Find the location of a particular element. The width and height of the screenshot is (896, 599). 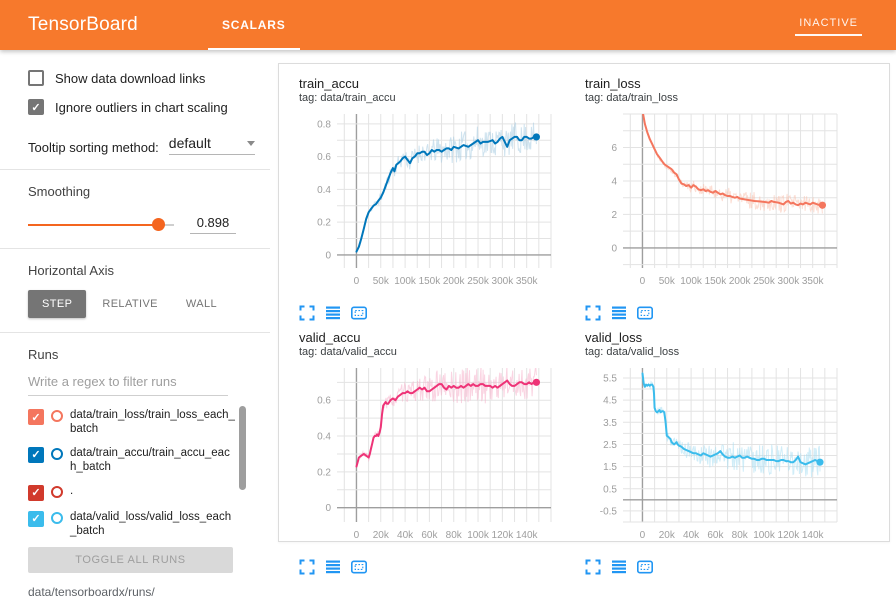

slider-track is located at coordinates (101, 224).